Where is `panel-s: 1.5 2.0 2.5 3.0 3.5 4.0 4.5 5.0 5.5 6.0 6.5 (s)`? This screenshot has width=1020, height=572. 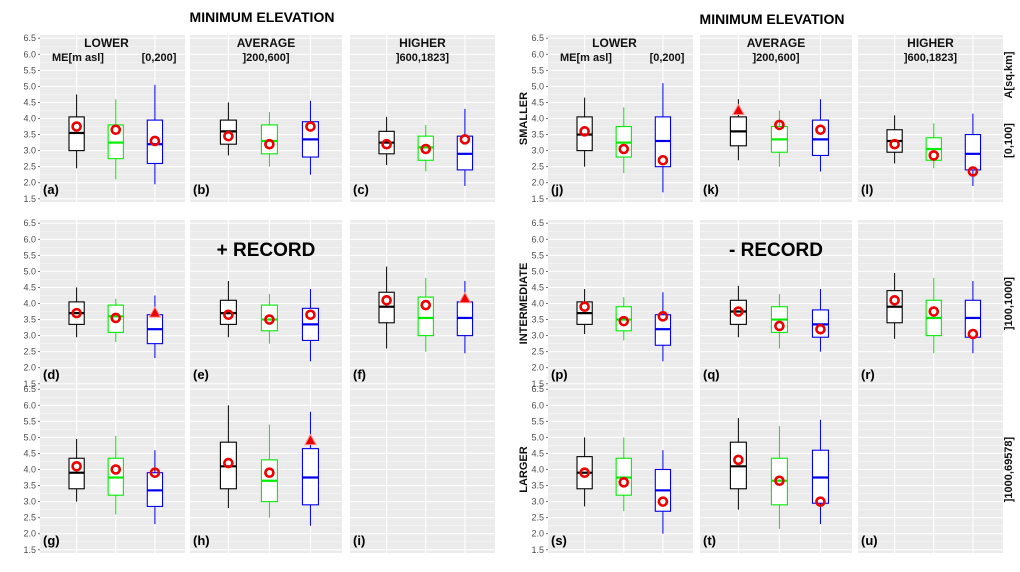 panel-s: 1.5 2.0 2.5 3.0 3.5 4.0 4.5 5.0 5.5 6.0 6.5 (s) is located at coordinates (612, 469).